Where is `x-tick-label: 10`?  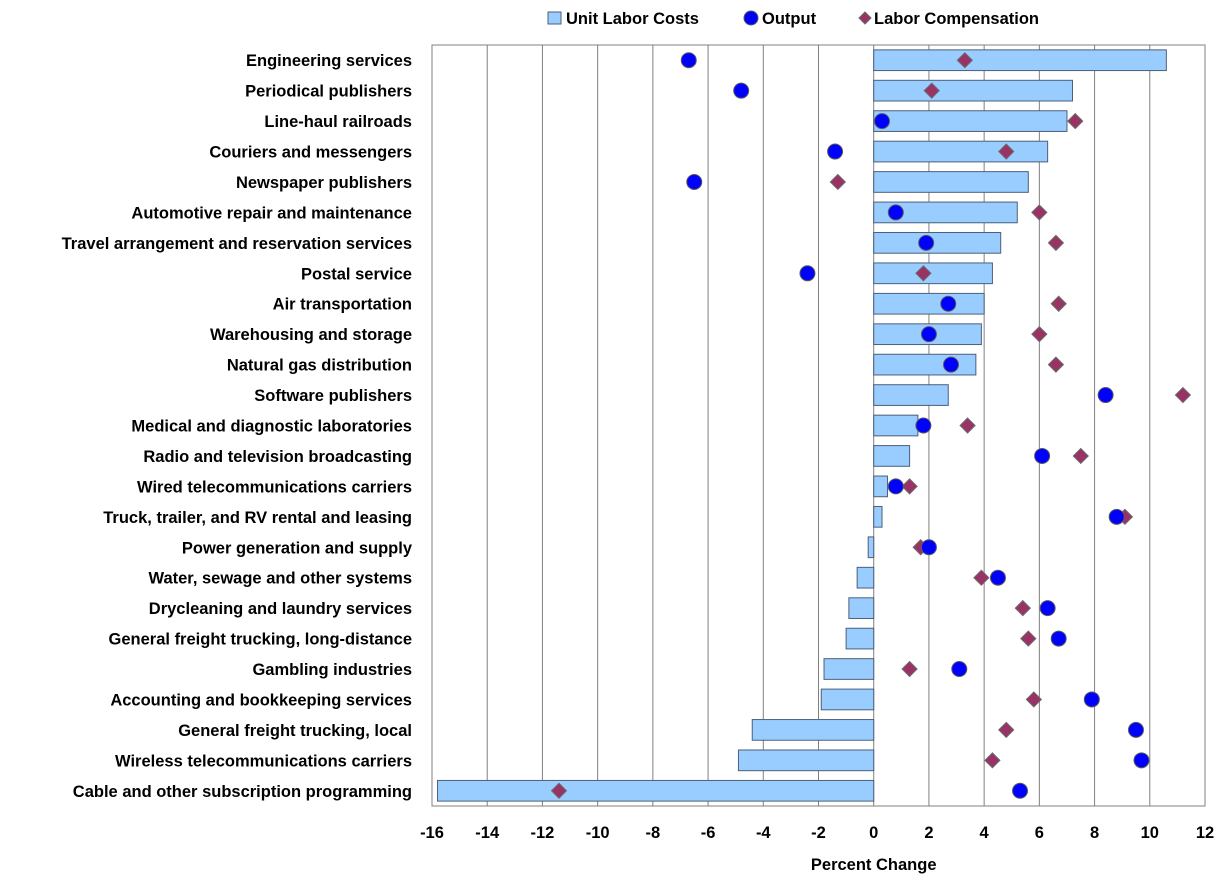 x-tick-label: 10 is located at coordinates (1150, 833).